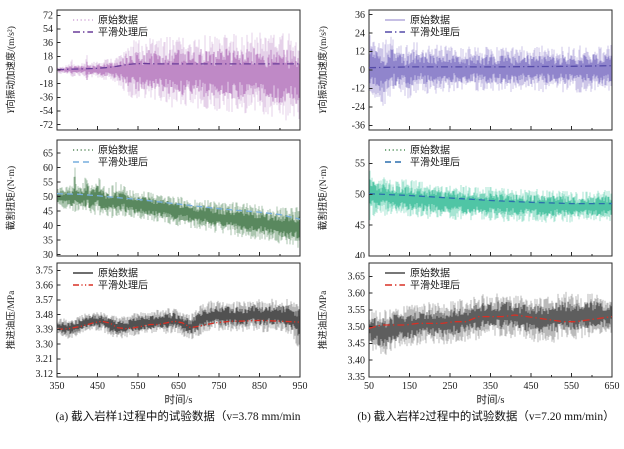 This screenshot has height=449, width=624. Describe the element at coordinates (357, 277) in the screenshot. I see `y-tick-label: 3.65` at that location.